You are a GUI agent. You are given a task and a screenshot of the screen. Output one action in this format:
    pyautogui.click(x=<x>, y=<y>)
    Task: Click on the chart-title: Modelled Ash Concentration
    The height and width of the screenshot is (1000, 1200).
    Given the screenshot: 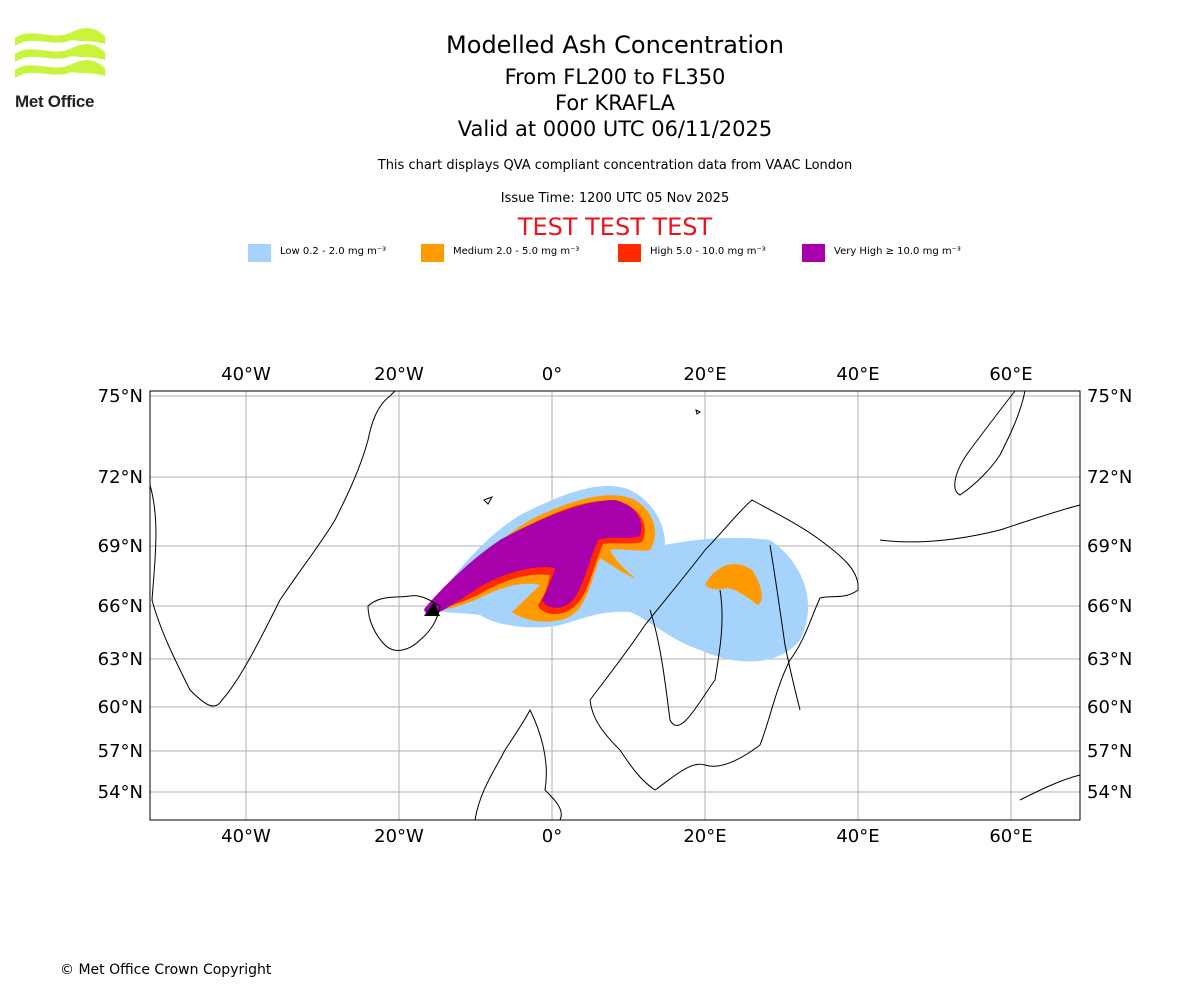 What is the action you would take?
    pyautogui.click(x=615, y=45)
    